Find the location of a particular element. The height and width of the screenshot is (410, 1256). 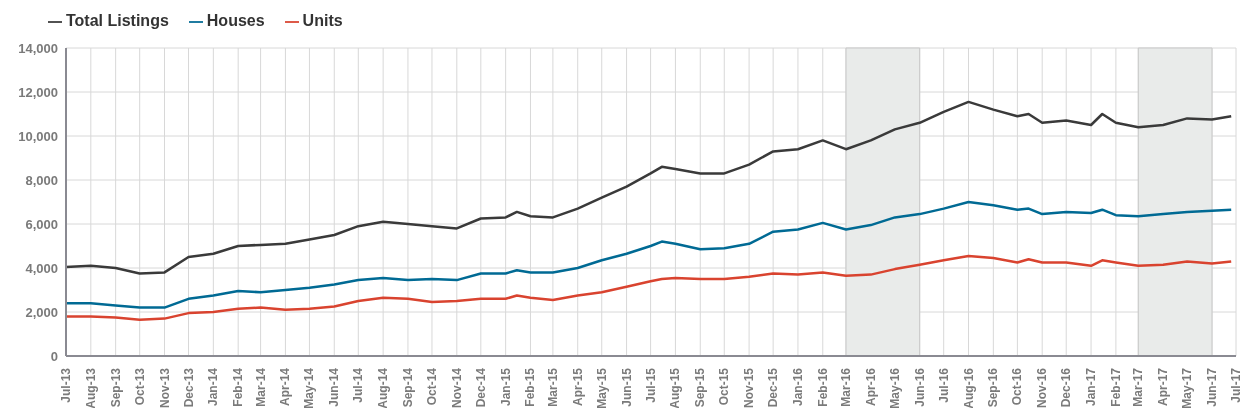

x-tick-label: Apr-14 is located at coordinates (285, 387).